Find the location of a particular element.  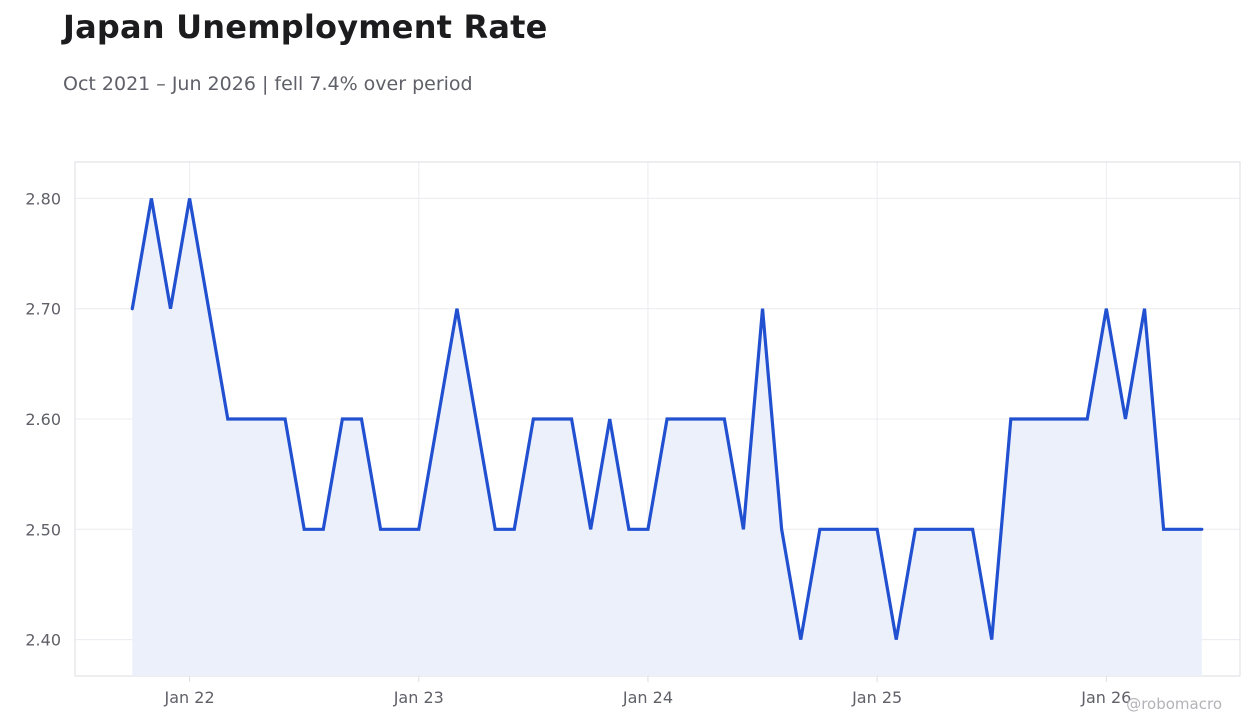

y-tick-label: 2.50 is located at coordinates (43, 529).